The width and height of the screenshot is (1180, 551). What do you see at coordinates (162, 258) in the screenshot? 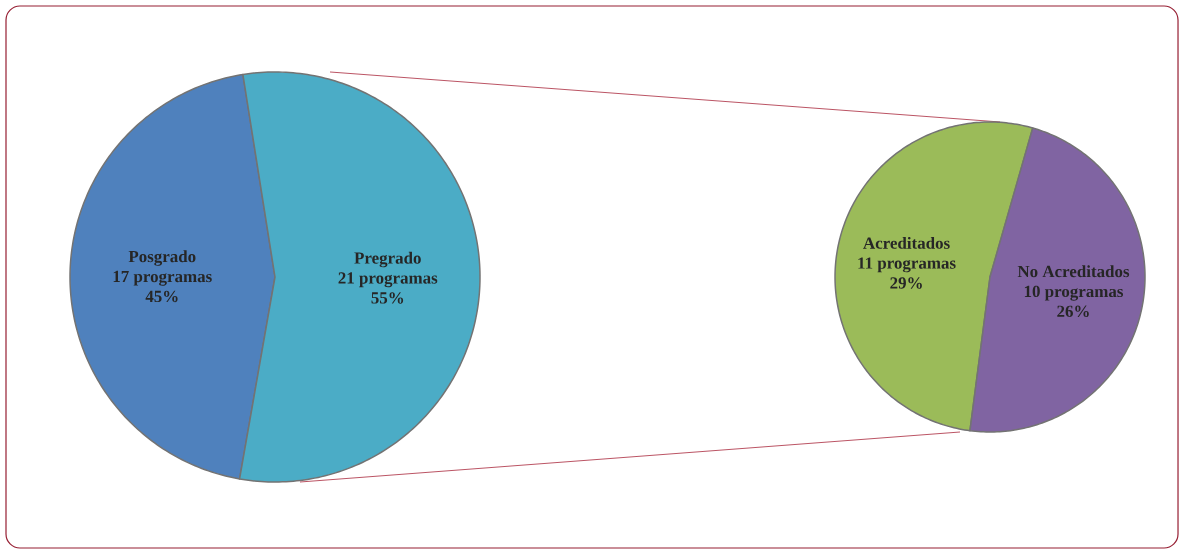
I see `slice-label: Posgrado` at bounding box center [162, 258].